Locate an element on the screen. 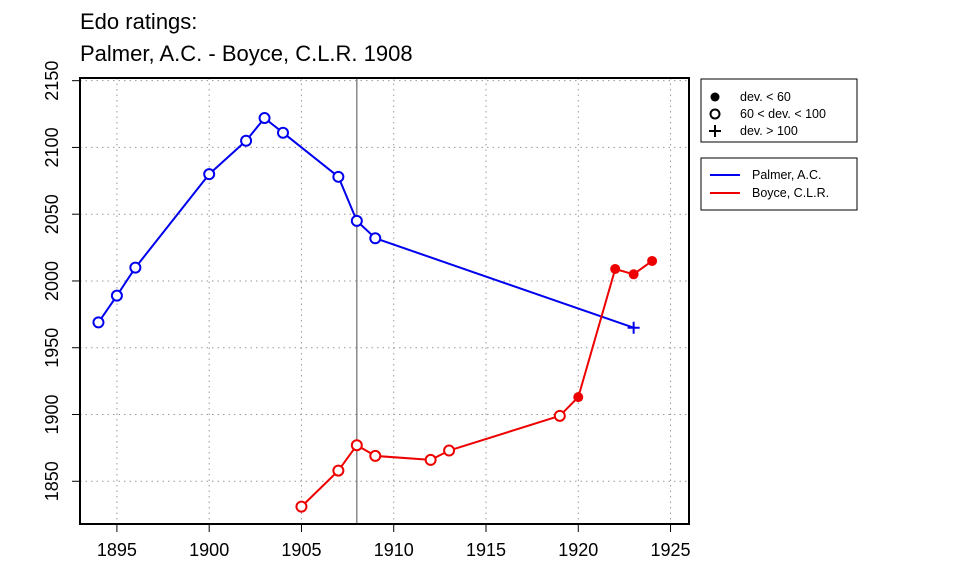 This screenshot has height=576, width=960. legend-marker-label-1: 60 < dev. < 100 is located at coordinates (783, 114).